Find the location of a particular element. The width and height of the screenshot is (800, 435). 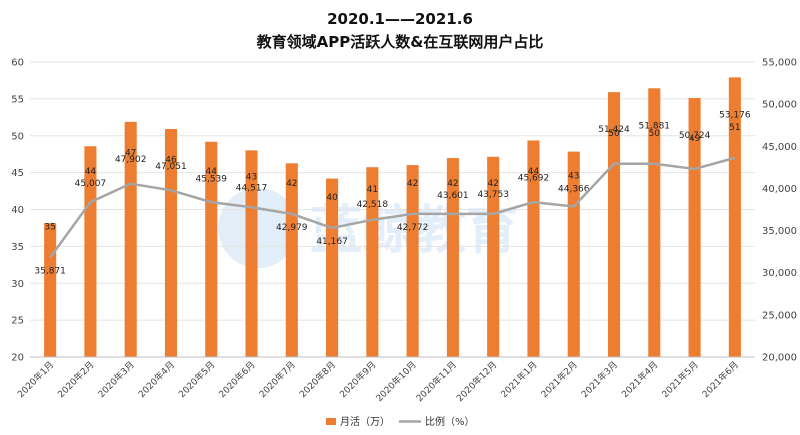

ratio-data-label: 51 is located at coordinates (734, 128).